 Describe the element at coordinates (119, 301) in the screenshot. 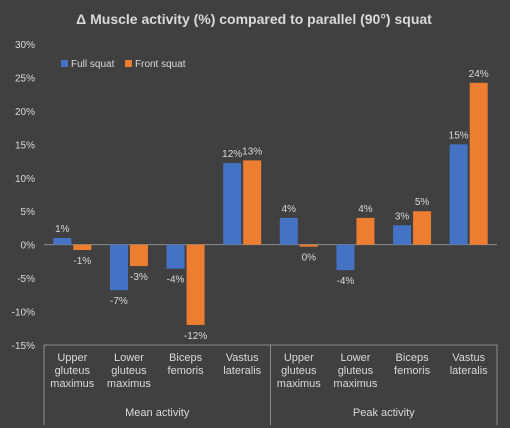

I see `data-label: -7%` at that location.